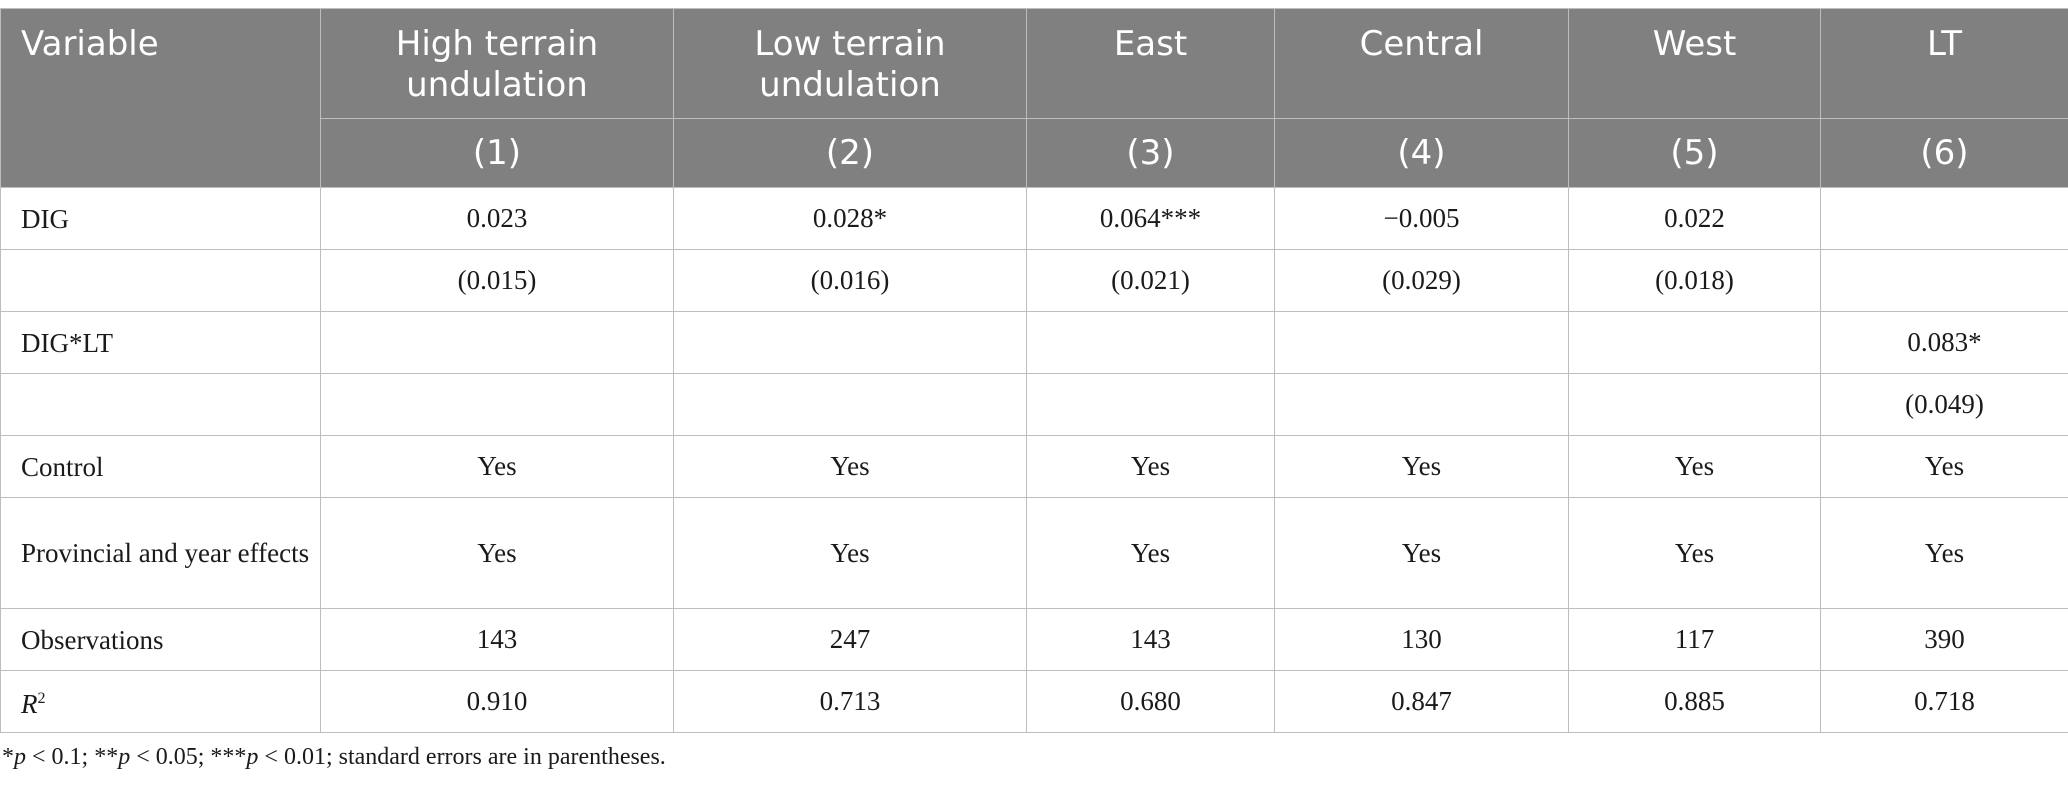 Image resolution: width=2068 pixels, height=788 pixels. I want to click on row-label: Provincial and year effects, so click(160, 553).